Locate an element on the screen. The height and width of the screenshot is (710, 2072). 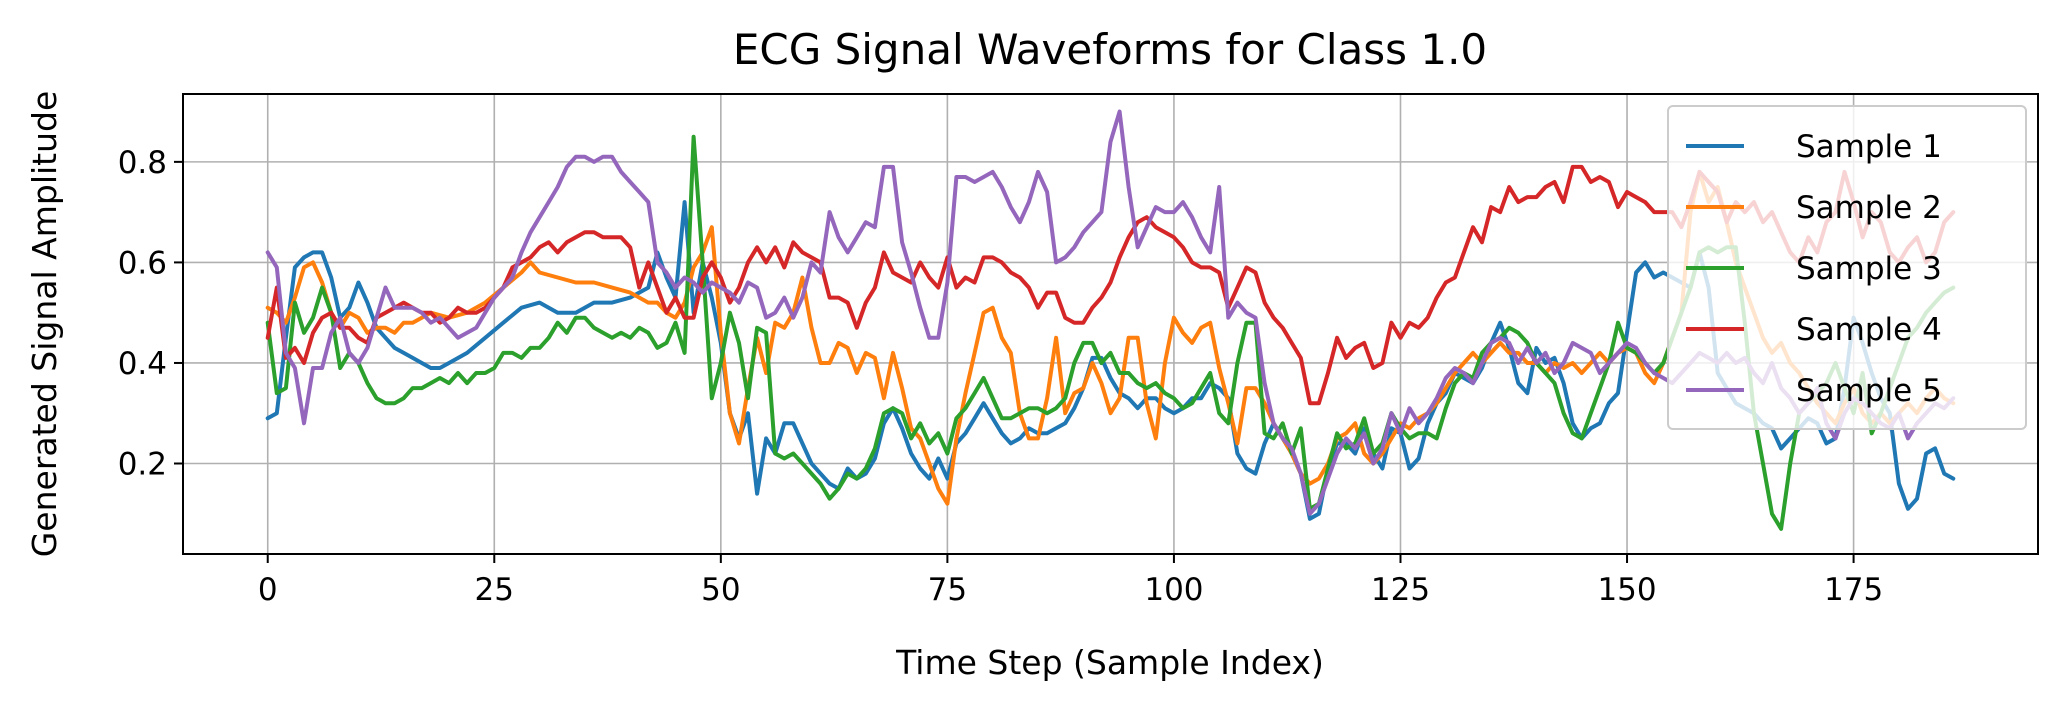
legend-label: Sample 5 is located at coordinates (1869, 391).